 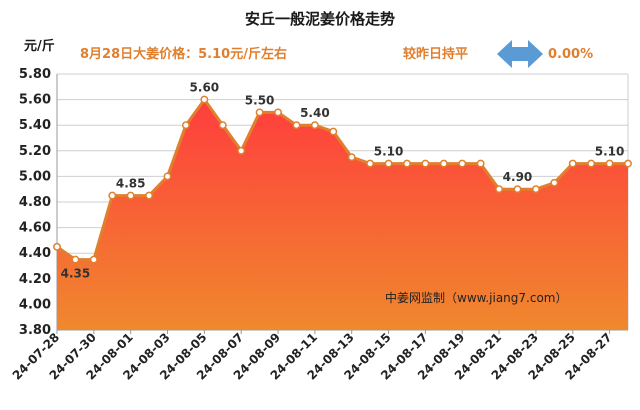 I want to click on price-summary: 8月28日大姜价格：5.10元/斤左右, so click(x=183, y=54).